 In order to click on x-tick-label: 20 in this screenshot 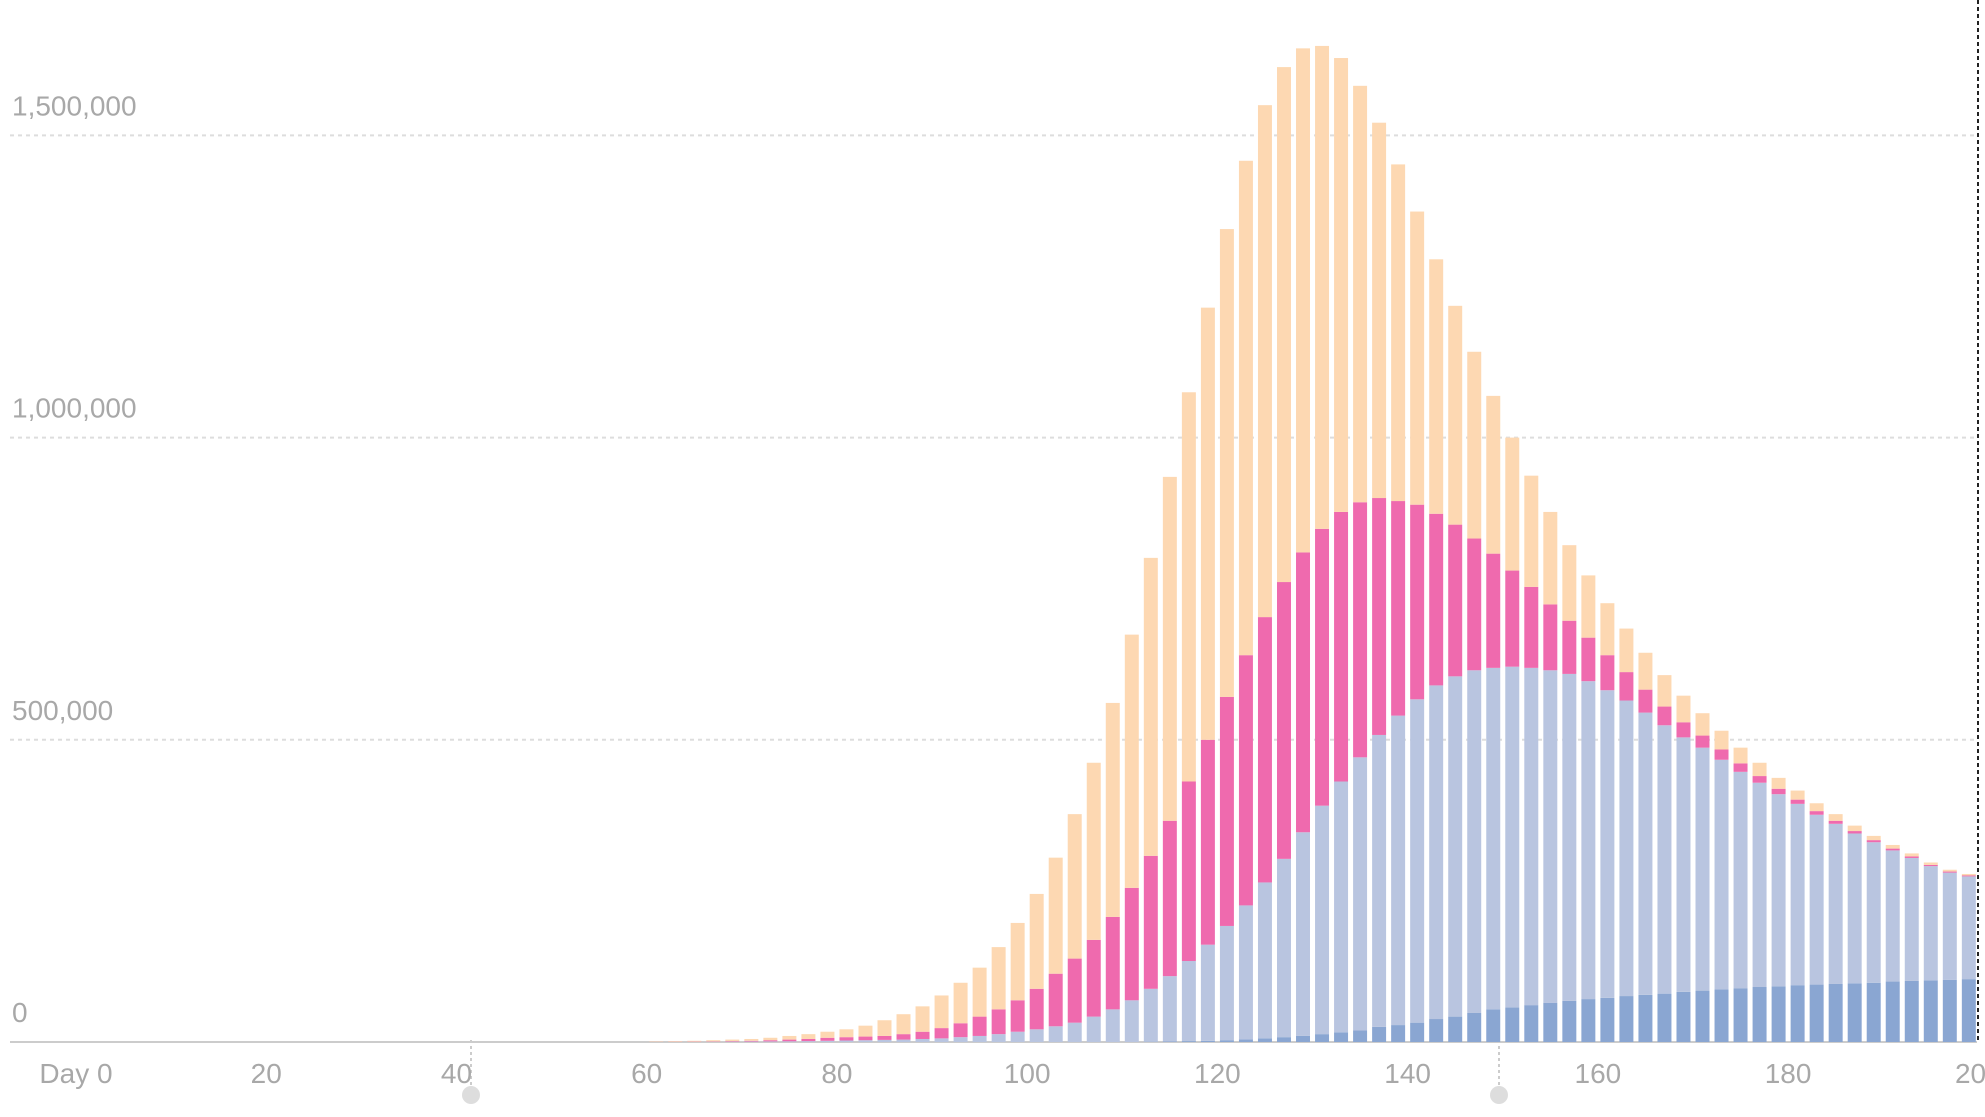, I will do `click(266, 1073)`.